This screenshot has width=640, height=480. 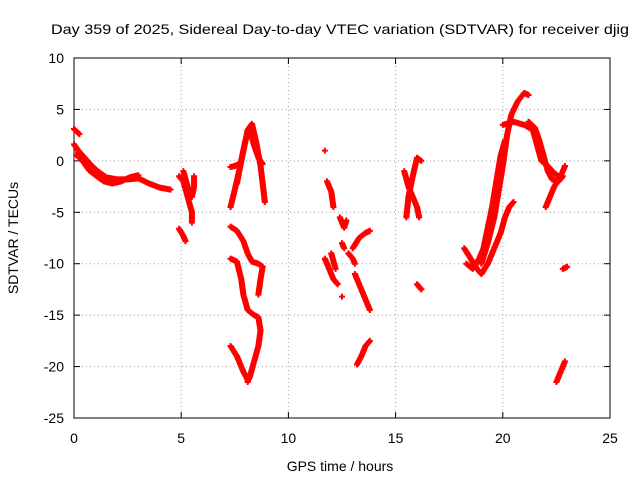 I want to click on x-tick-label: 0, so click(x=74, y=438).